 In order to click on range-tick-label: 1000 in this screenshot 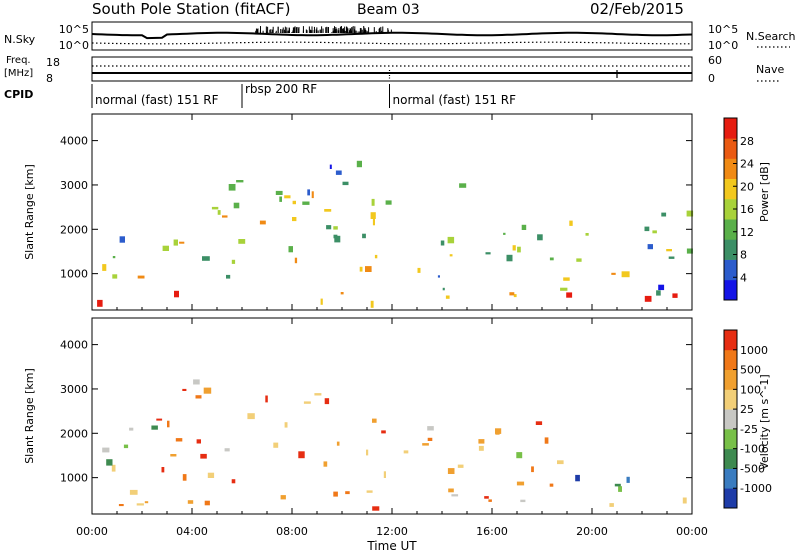, I will do `click(74, 478)`.